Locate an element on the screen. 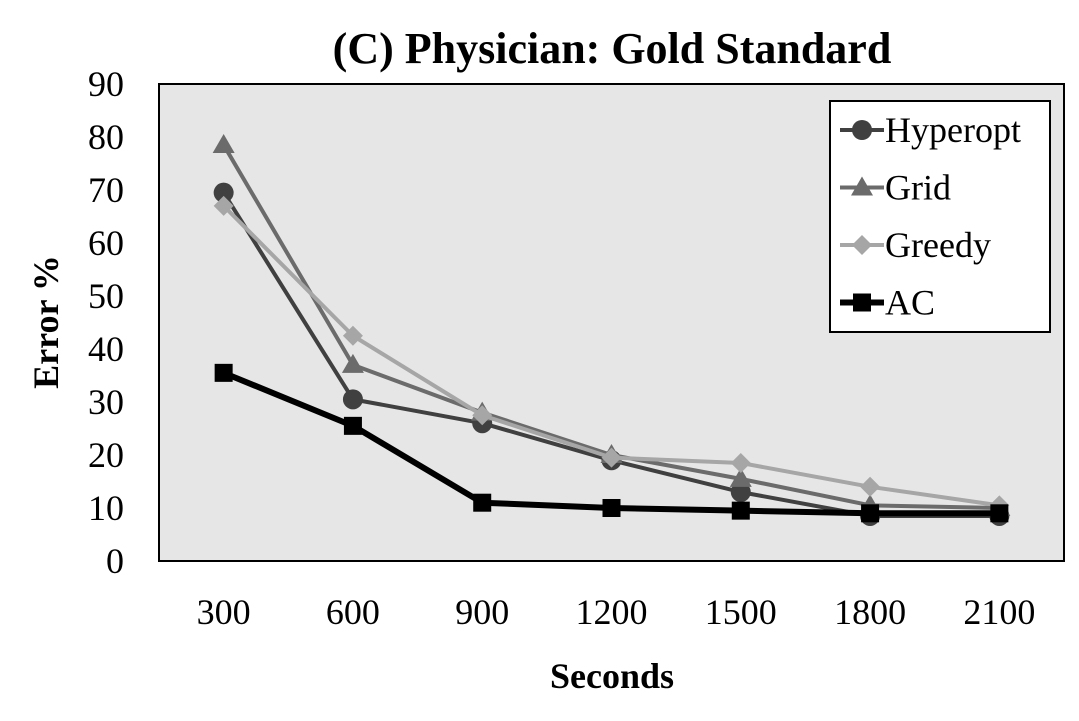  legend-item: Hyperopt is located at coordinates (930, 130).